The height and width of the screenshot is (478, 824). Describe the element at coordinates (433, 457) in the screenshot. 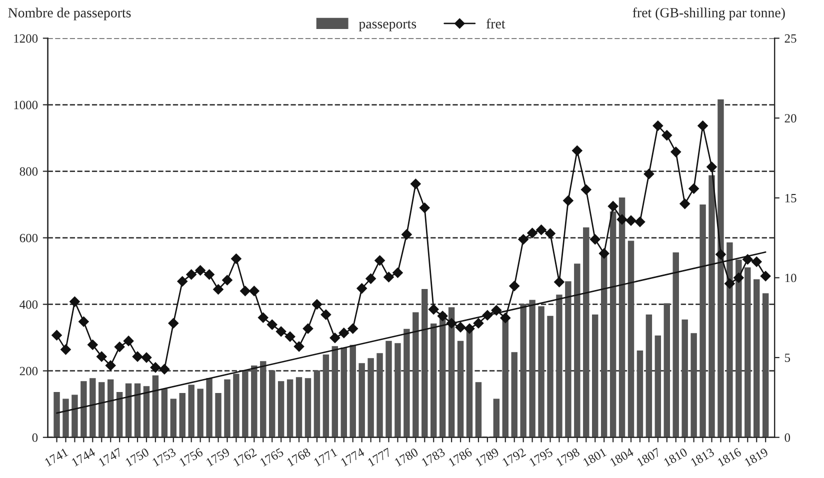

I see `x-tick-label: 1783` at that location.